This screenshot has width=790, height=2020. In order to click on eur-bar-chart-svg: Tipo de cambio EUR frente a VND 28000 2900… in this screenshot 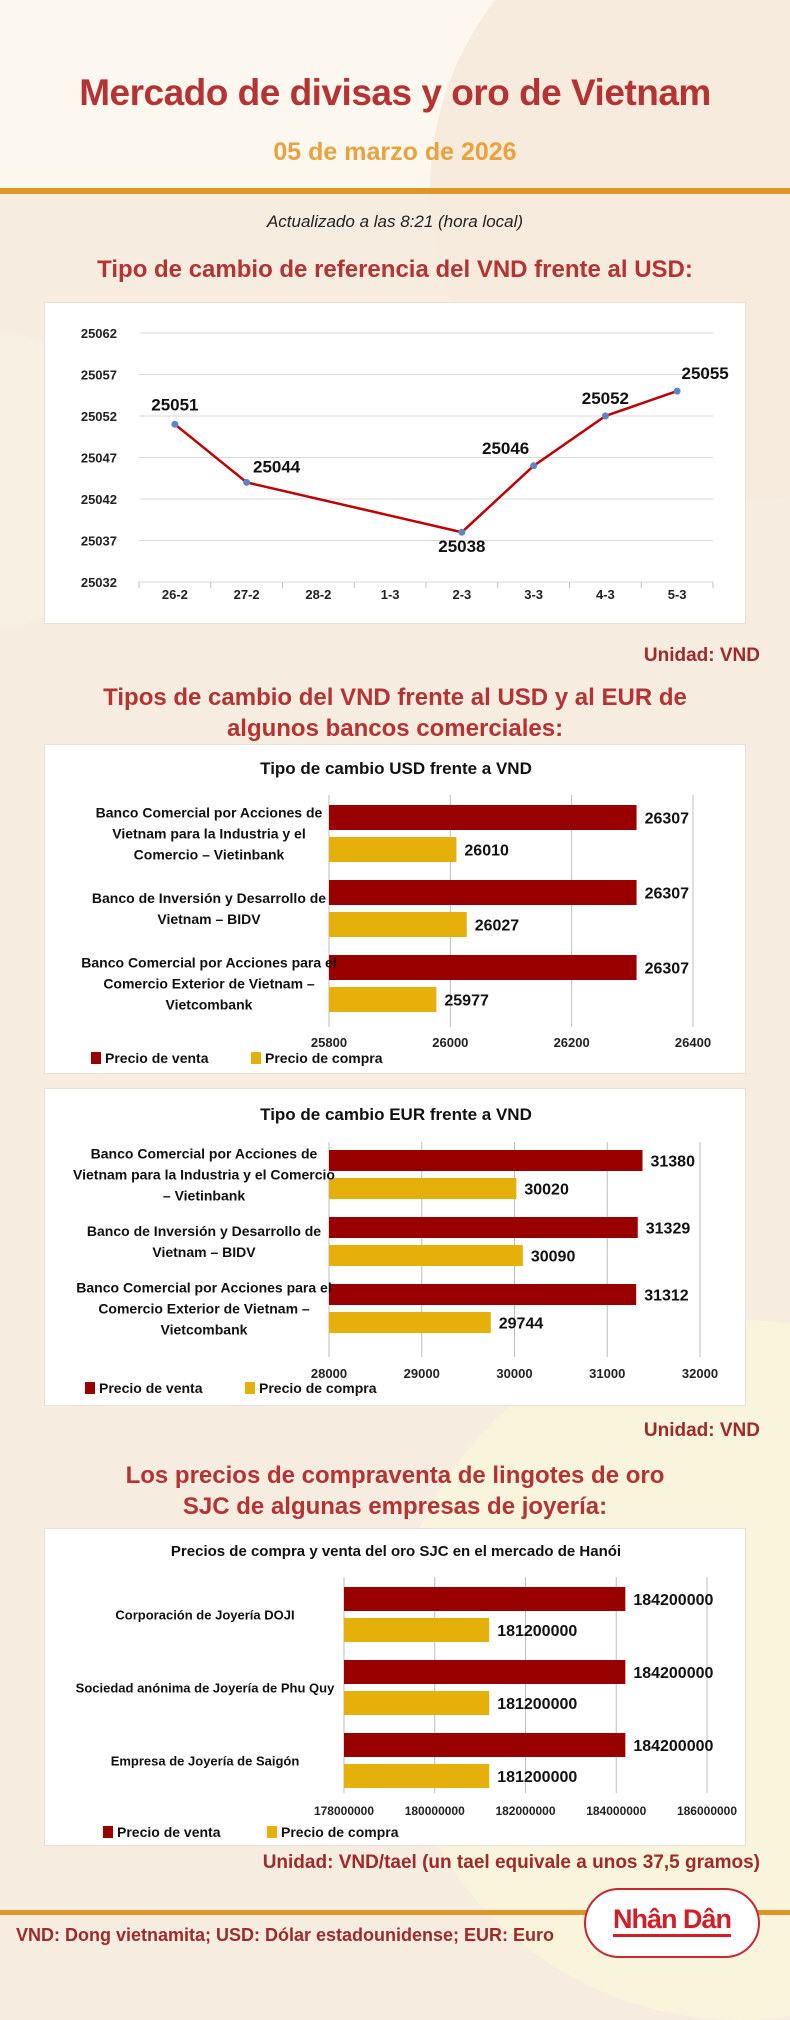, I will do `click(395, 1250)`.